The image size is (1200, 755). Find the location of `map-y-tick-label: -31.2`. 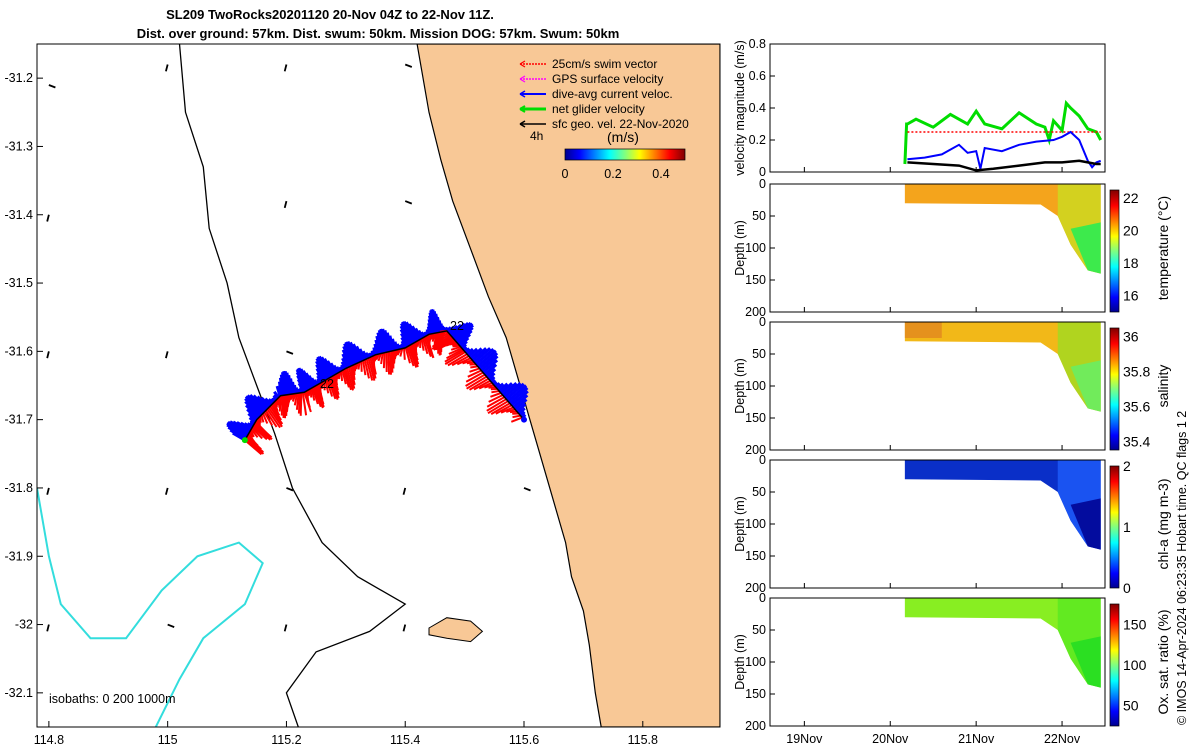

map-y-tick-label: -31.2 is located at coordinates (19, 78).